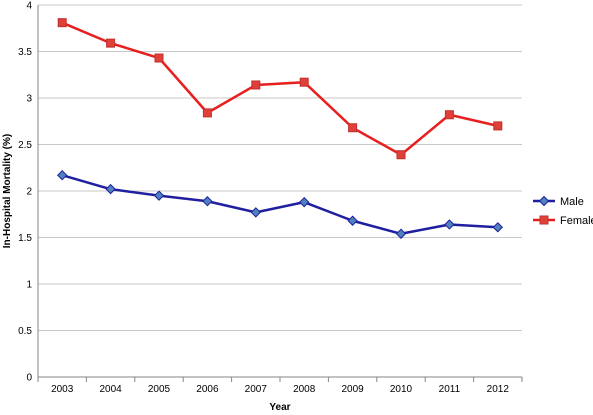 The height and width of the screenshot is (415, 593). I want to click on x-tick-label: 2012, so click(498, 389).